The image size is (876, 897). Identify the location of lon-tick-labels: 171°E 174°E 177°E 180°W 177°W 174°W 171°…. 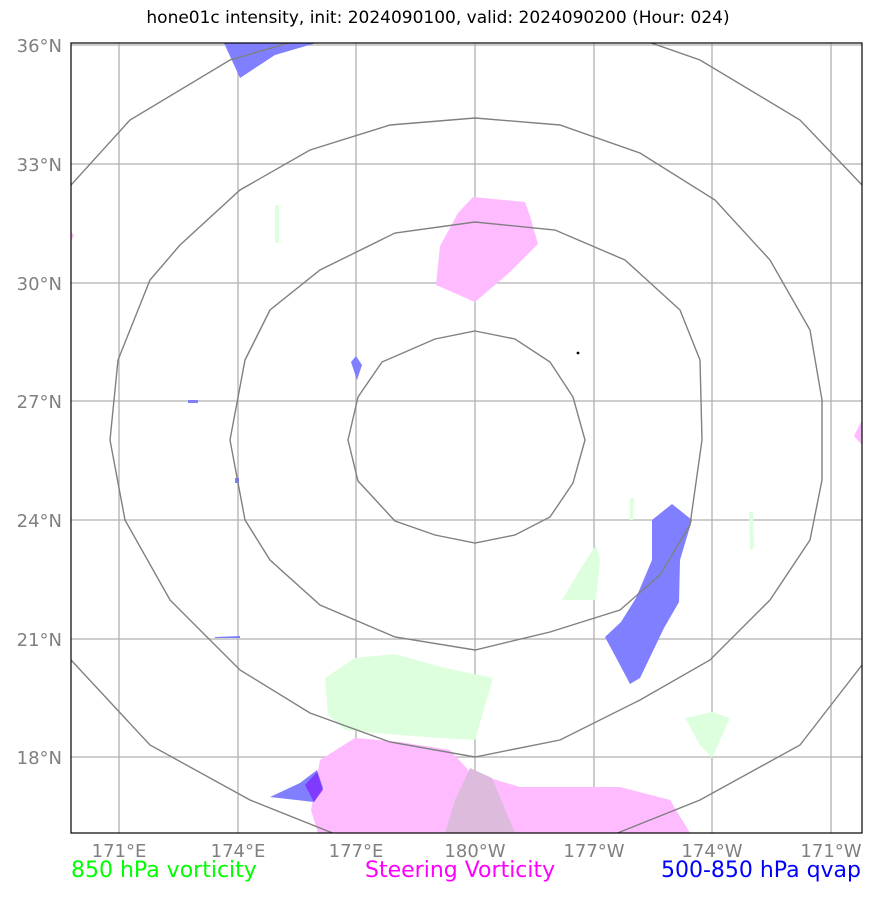
(477, 851).